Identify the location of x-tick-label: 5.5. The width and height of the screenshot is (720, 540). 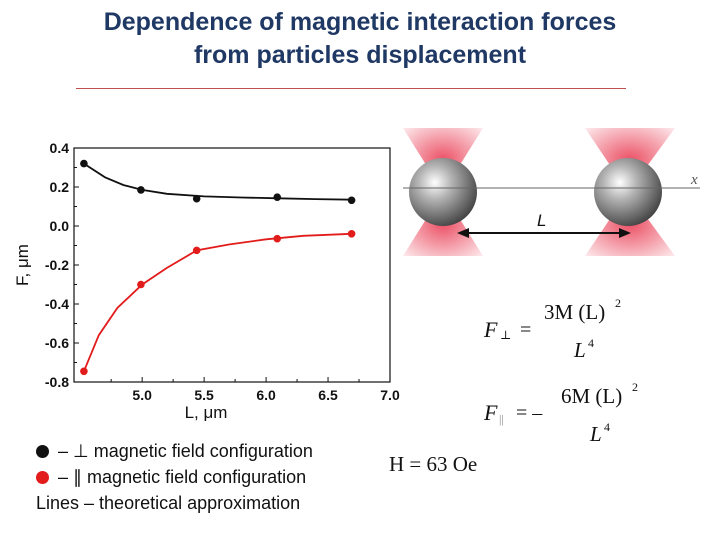
(204, 395).